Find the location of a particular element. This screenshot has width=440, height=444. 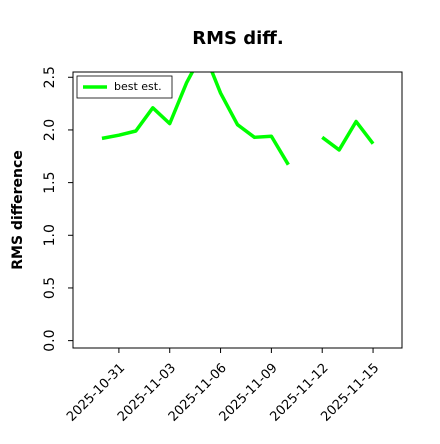

y-axis-label: RMS difference is located at coordinates (18, 210).